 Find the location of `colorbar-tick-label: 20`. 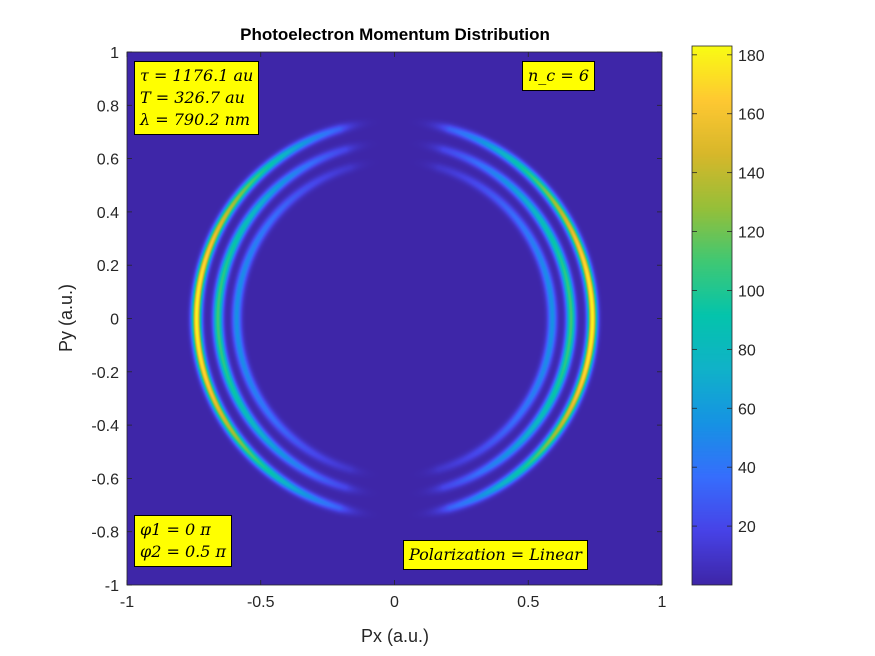

colorbar-tick-label: 20 is located at coordinates (747, 527).